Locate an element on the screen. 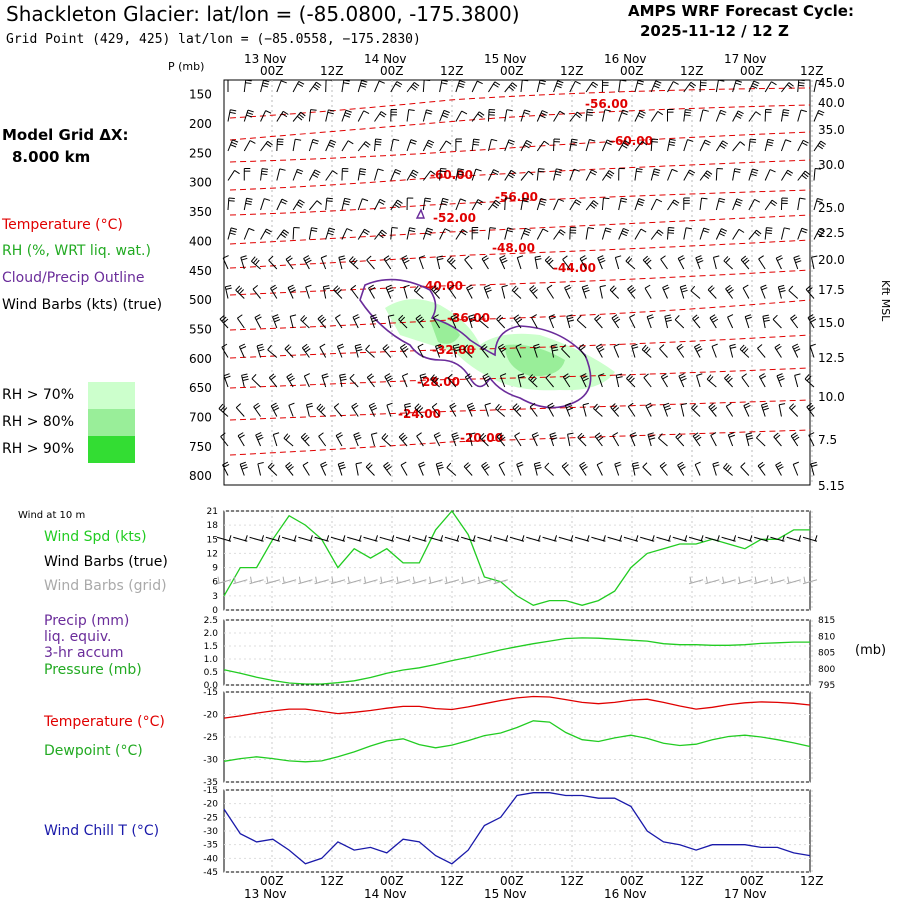  bottom-day-label: 16 Nov is located at coordinates (625, 893).